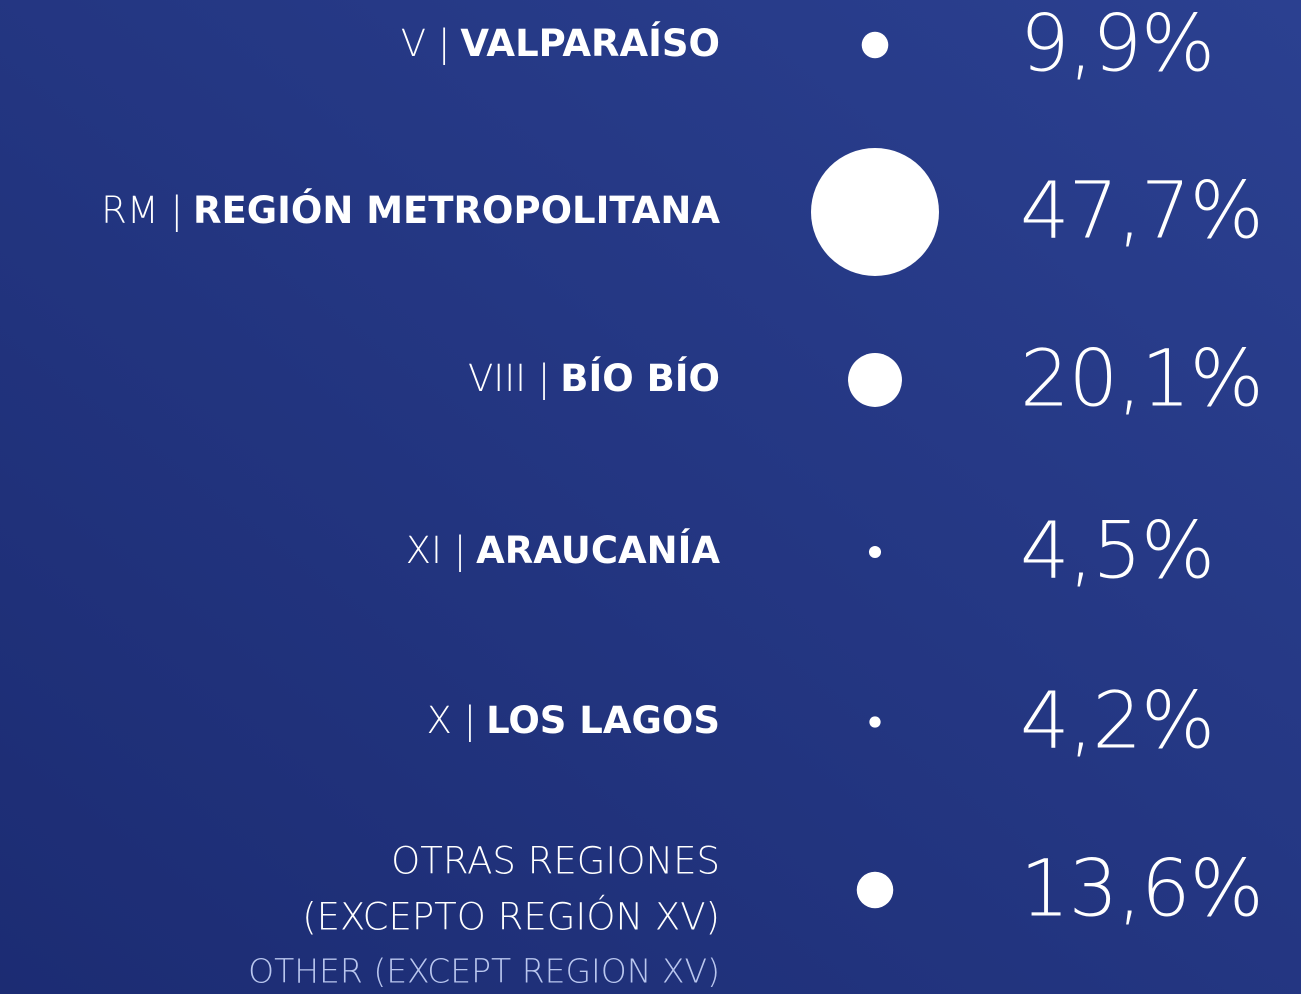 This screenshot has height=994, width=1301. Describe the element at coordinates (426, 43) in the screenshot. I see `category-code: V |` at that location.